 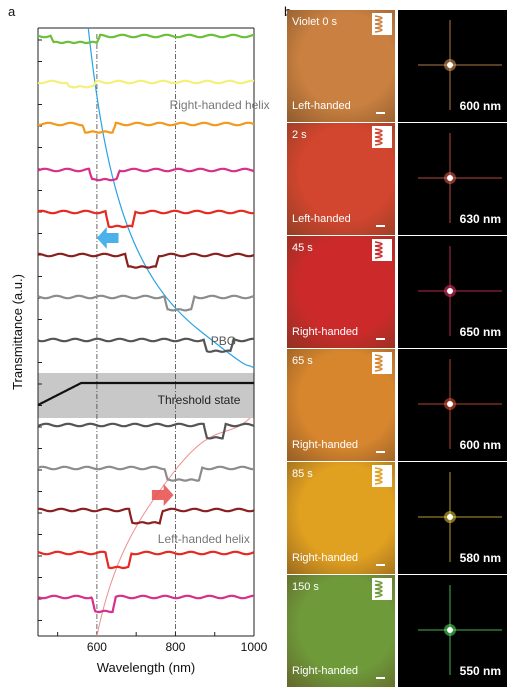 What do you see at coordinates (302, 248) in the screenshot?
I see `time-label: 45 s` at bounding box center [302, 248].